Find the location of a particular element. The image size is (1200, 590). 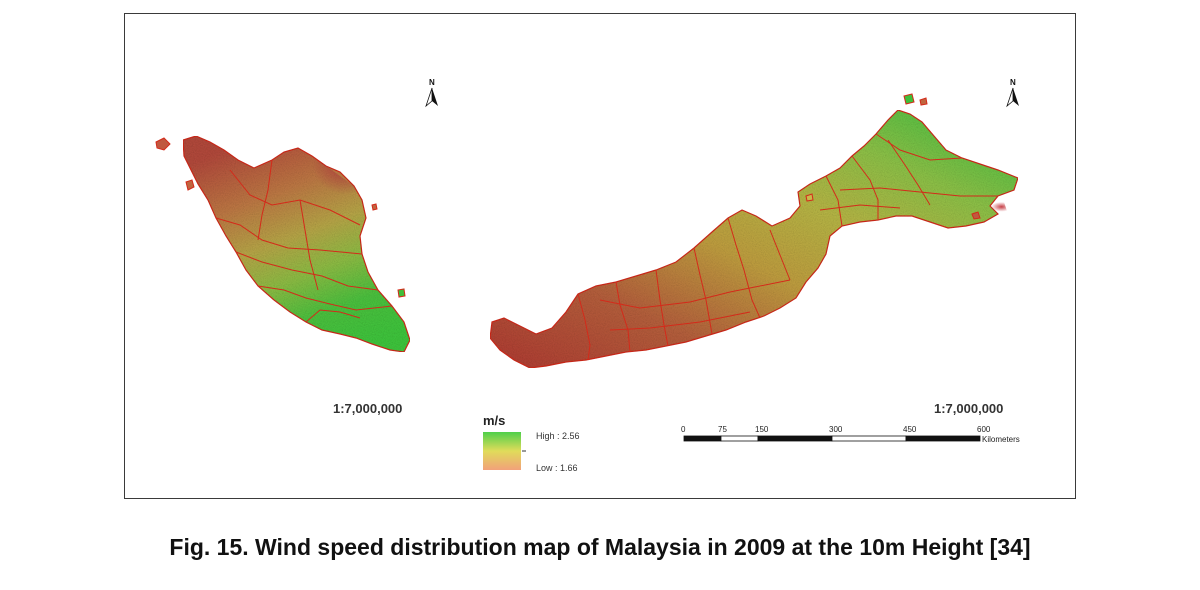

banggi-island is located at coordinates (909, 99).